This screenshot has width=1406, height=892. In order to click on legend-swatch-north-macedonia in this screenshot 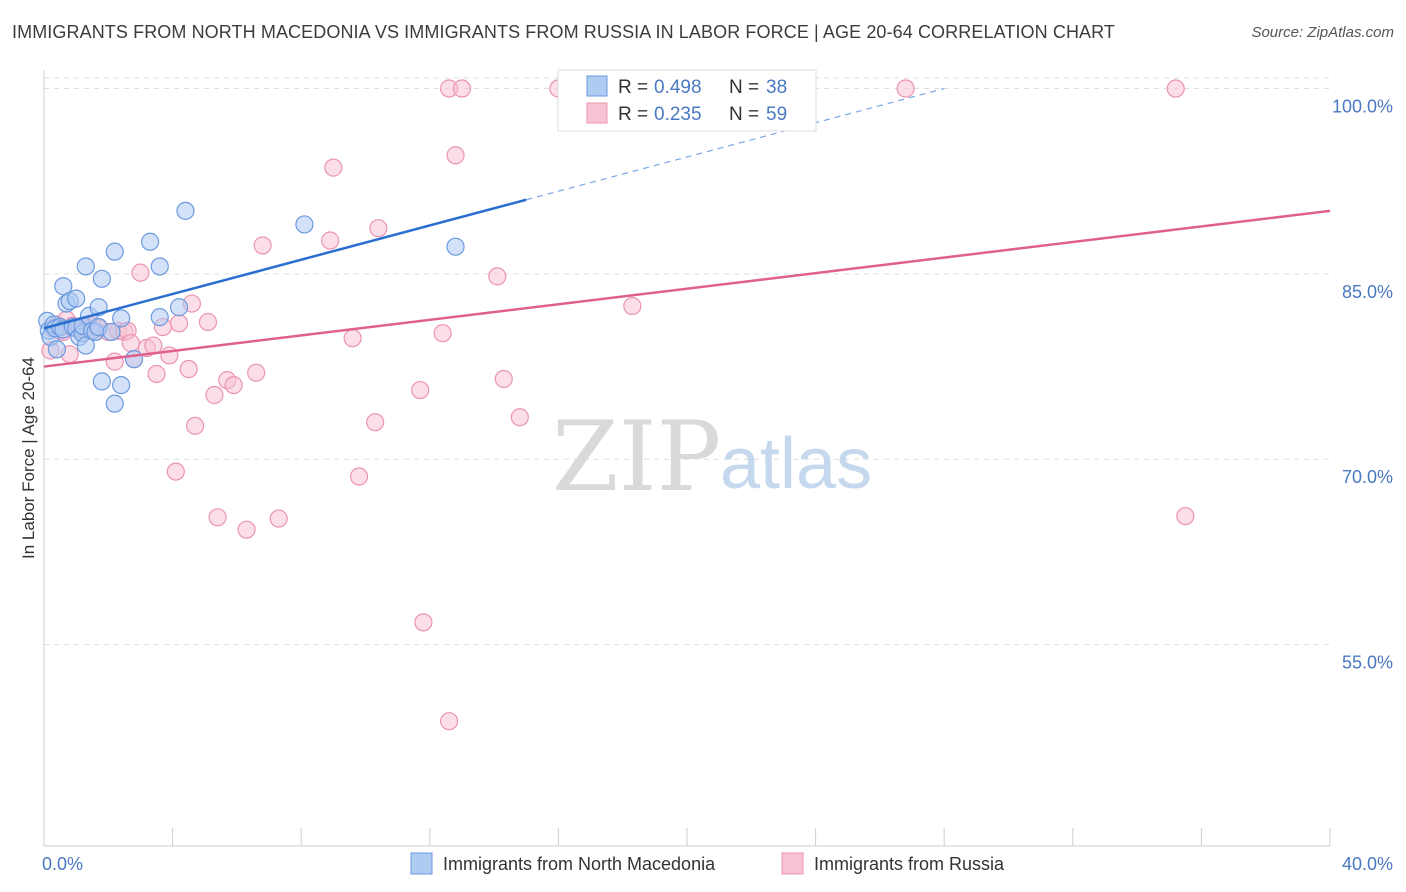, I will do `click(421, 863)`.